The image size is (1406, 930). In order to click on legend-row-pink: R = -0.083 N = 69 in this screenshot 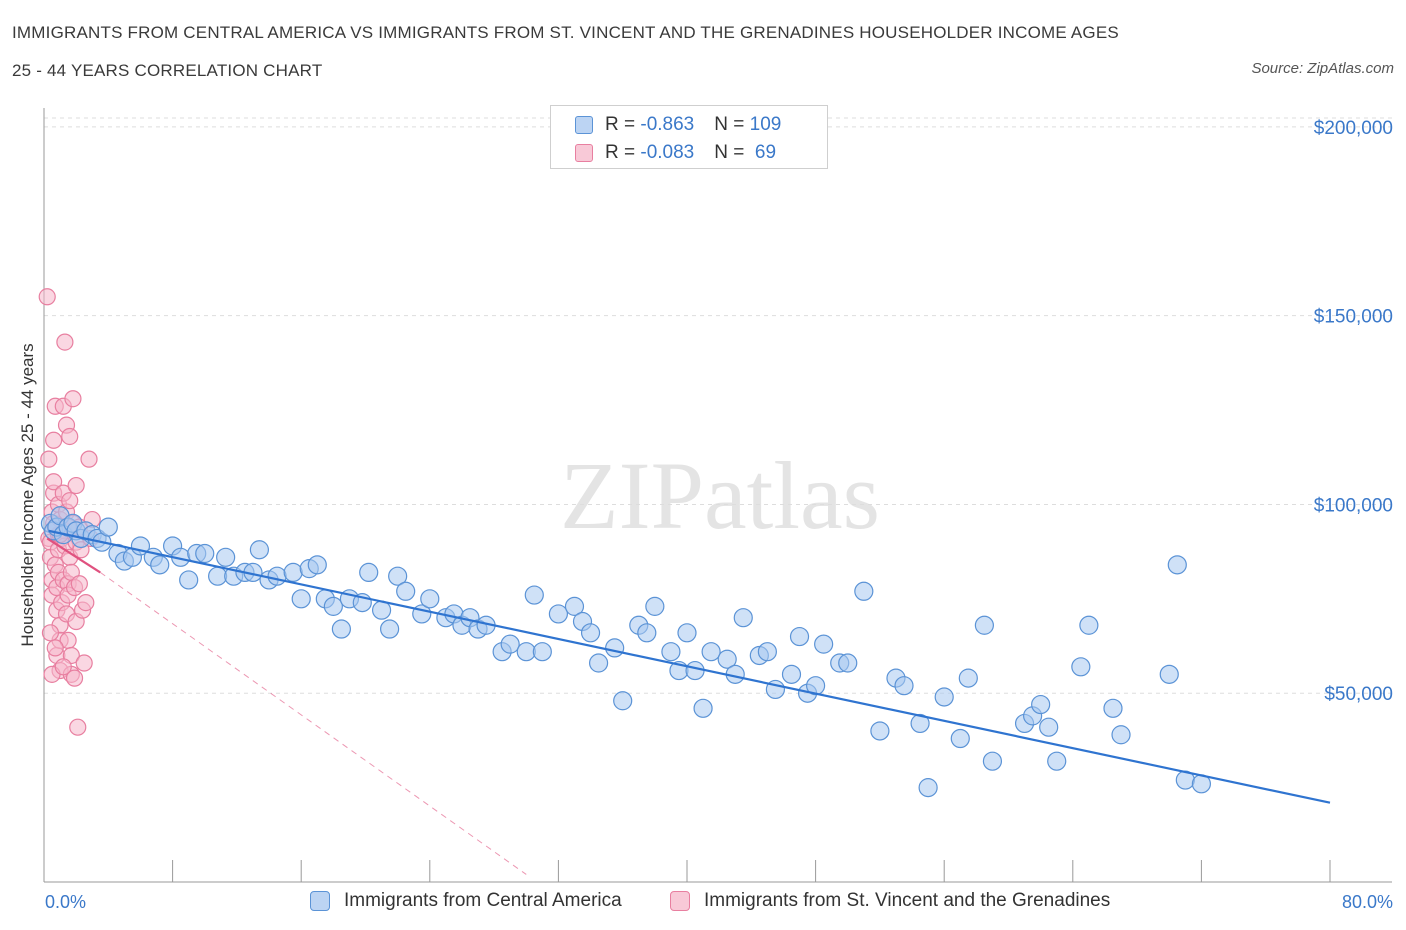, I will do `click(675, 153)`.